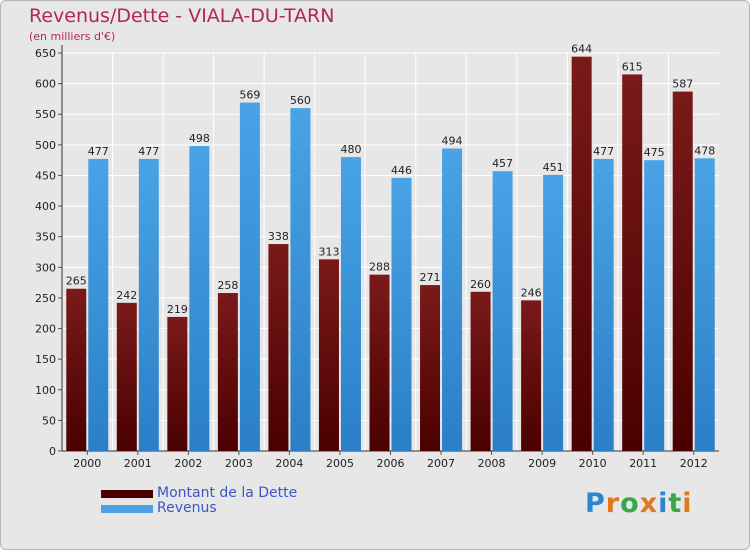  What do you see at coordinates (49, 420) in the screenshot?
I see `y-tick-label: 50` at bounding box center [49, 420].